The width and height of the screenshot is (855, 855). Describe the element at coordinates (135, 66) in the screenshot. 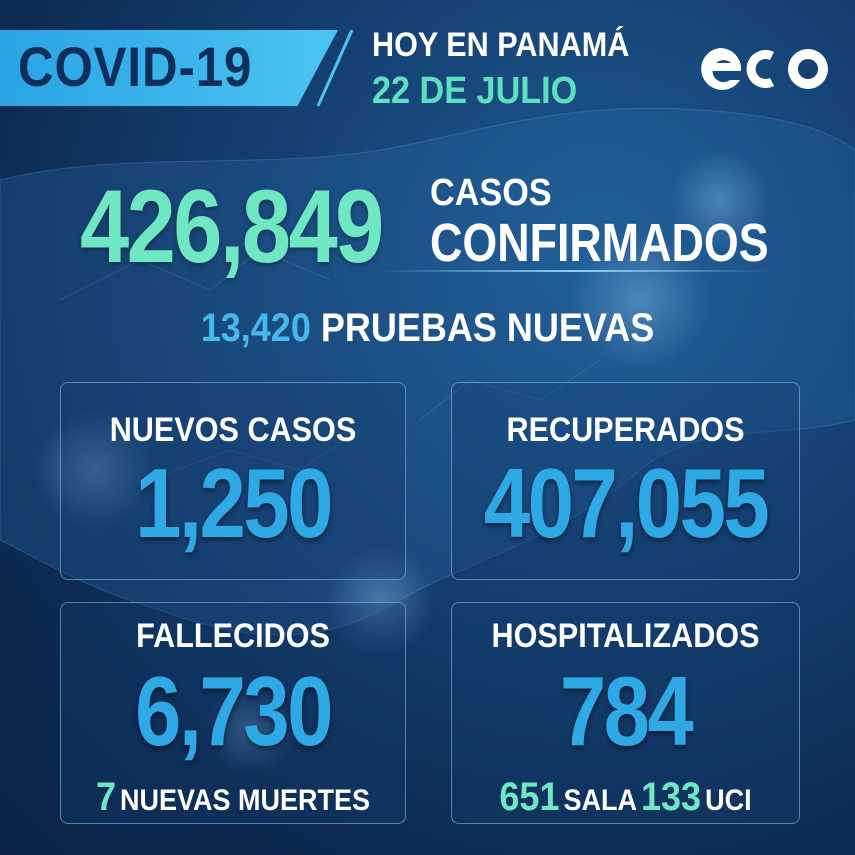

I see `covid-title: COVID-19` at that location.